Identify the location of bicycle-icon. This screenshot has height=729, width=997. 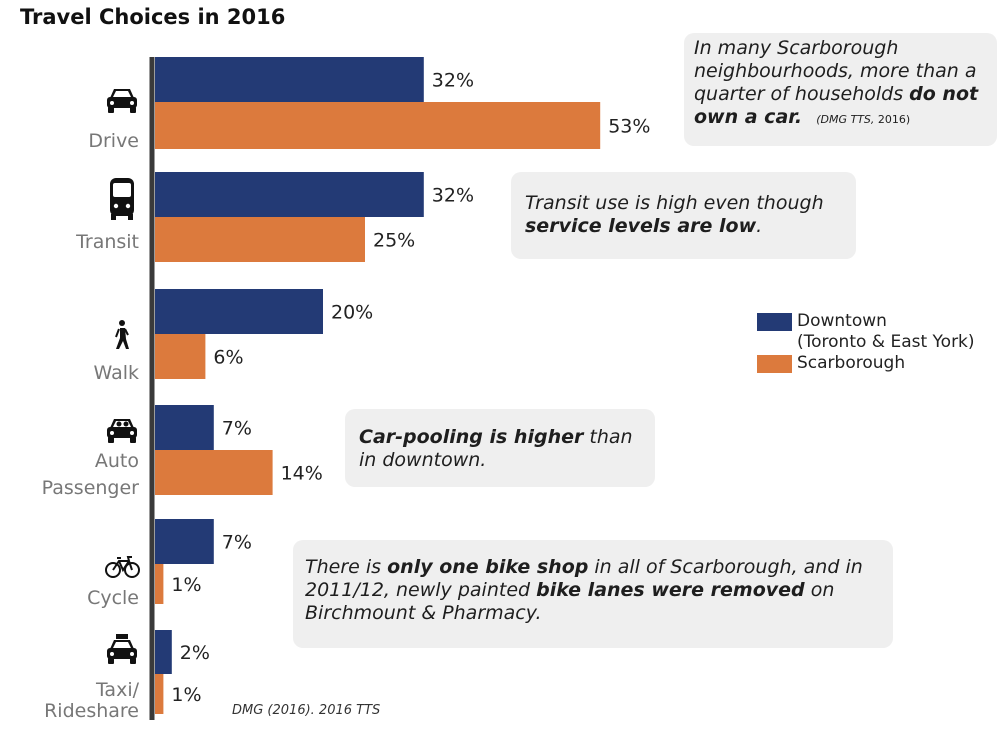
(122, 567).